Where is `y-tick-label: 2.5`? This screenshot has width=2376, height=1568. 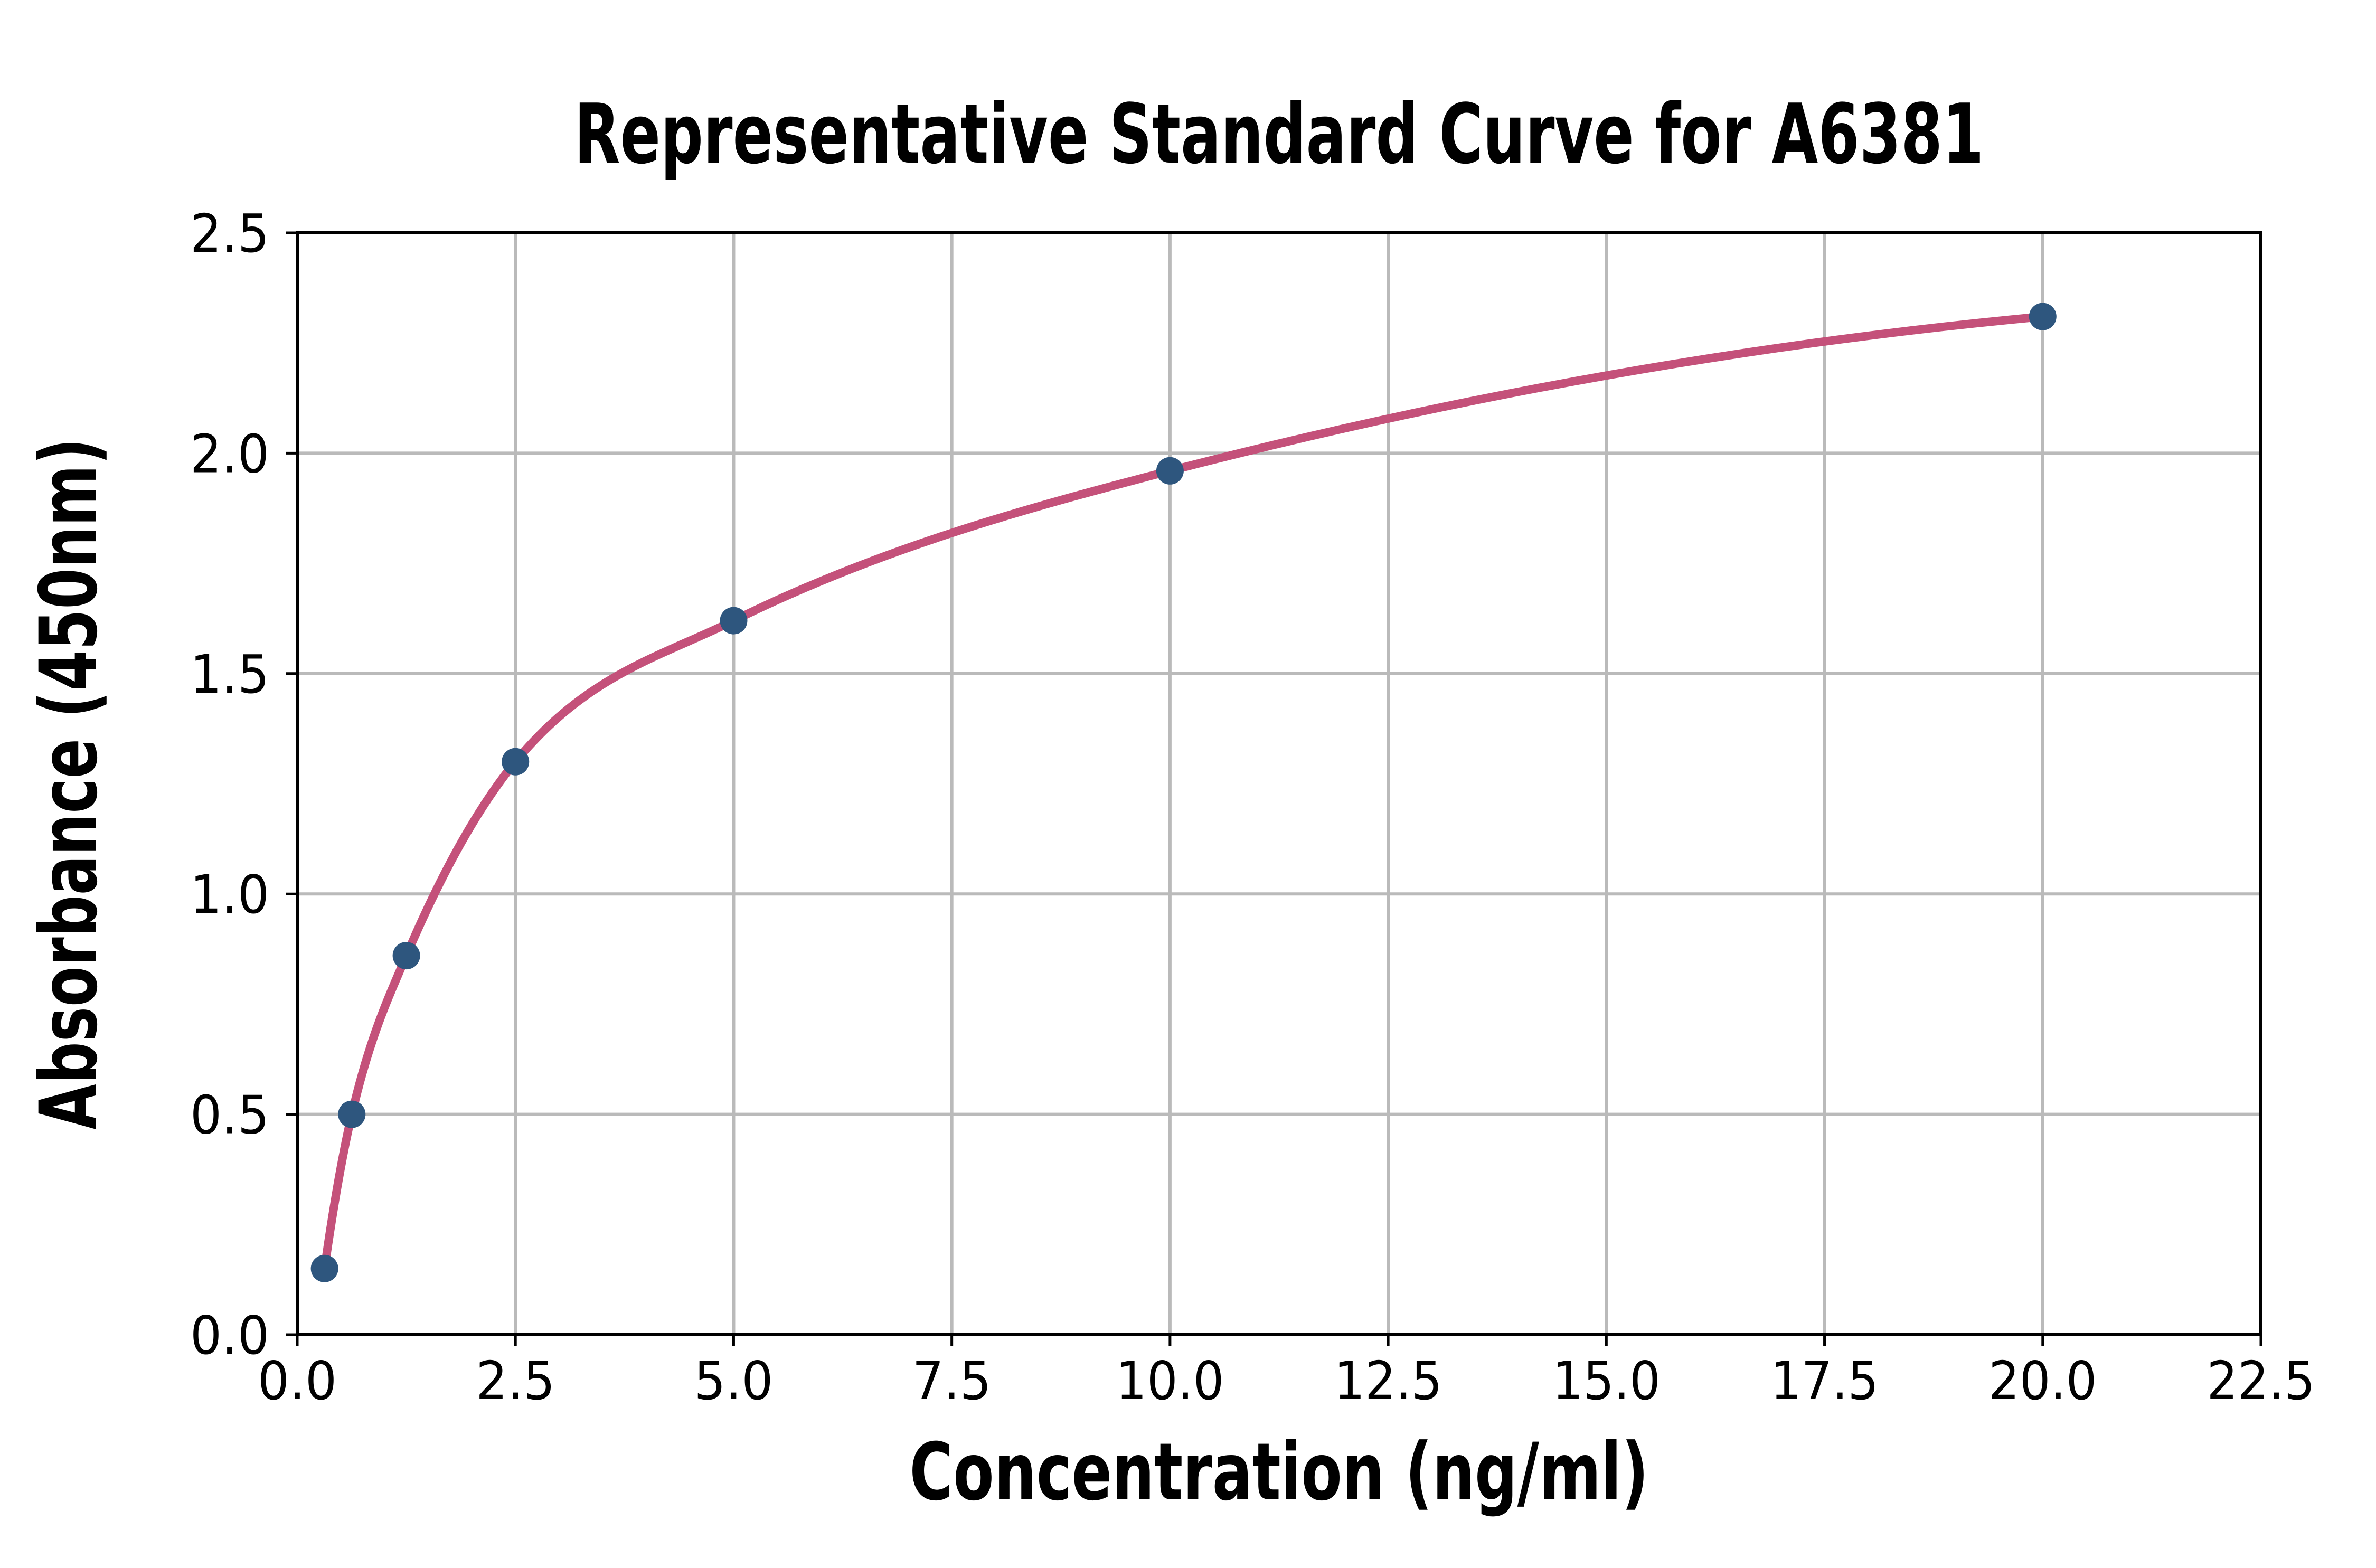
y-tick-label: 2.5 is located at coordinates (230, 234).